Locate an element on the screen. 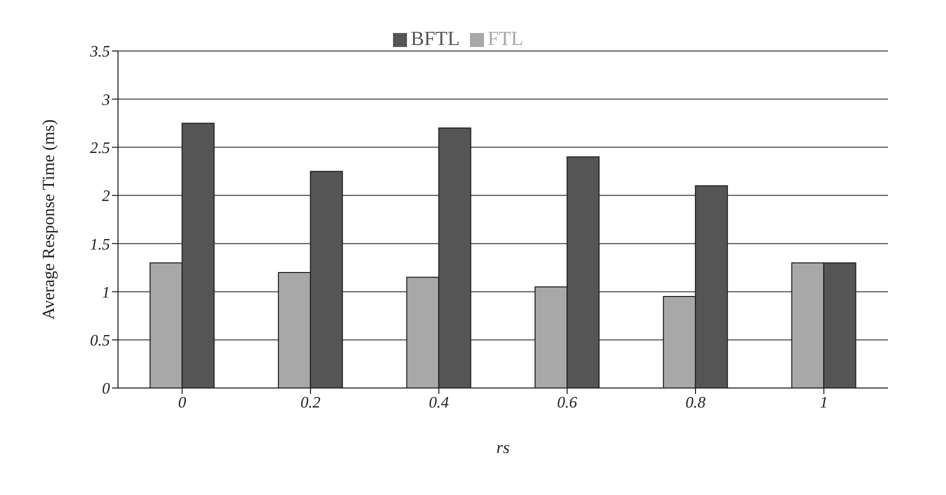  x-tick-label: 0 is located at coordinates (182, 403).